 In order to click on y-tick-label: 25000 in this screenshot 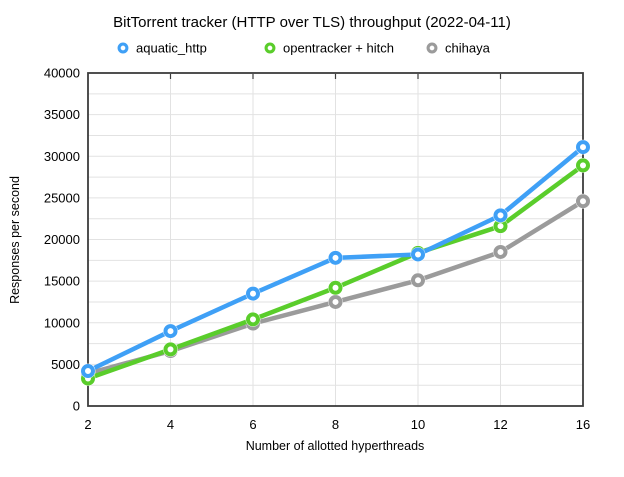, I will do `click(62, 197)`.